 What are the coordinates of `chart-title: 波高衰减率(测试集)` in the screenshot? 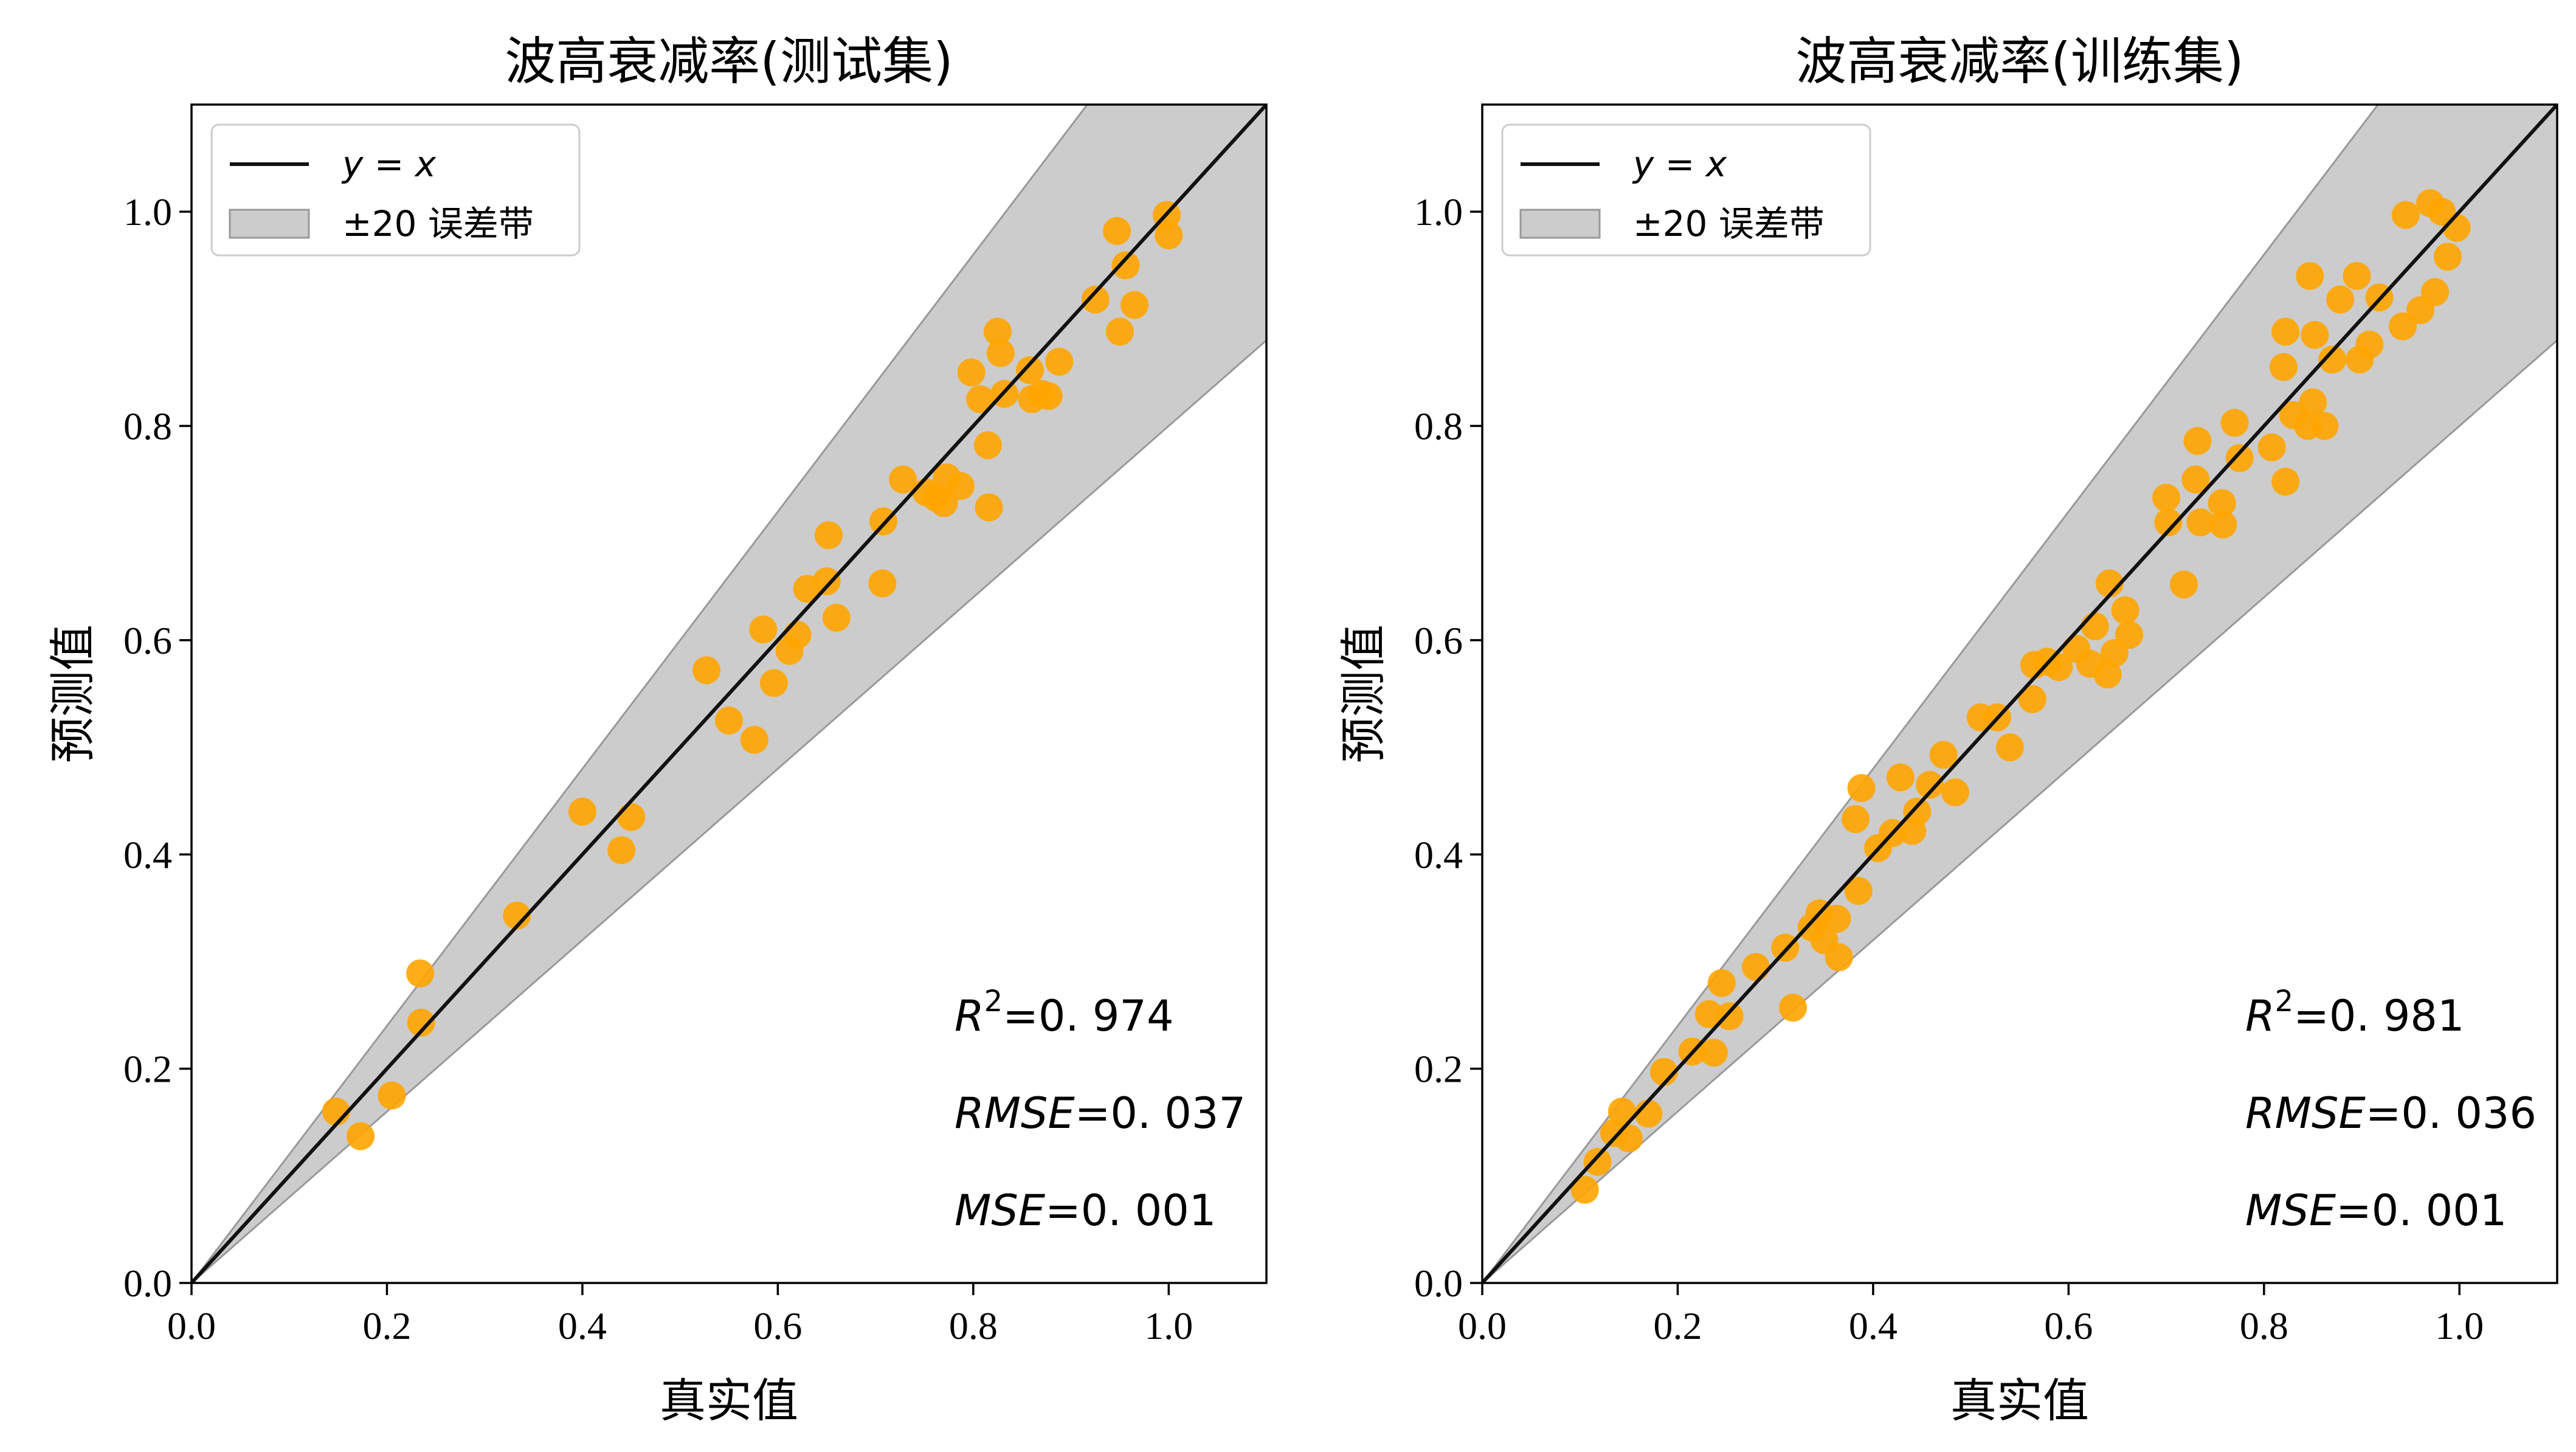 It's located at (729, 61).